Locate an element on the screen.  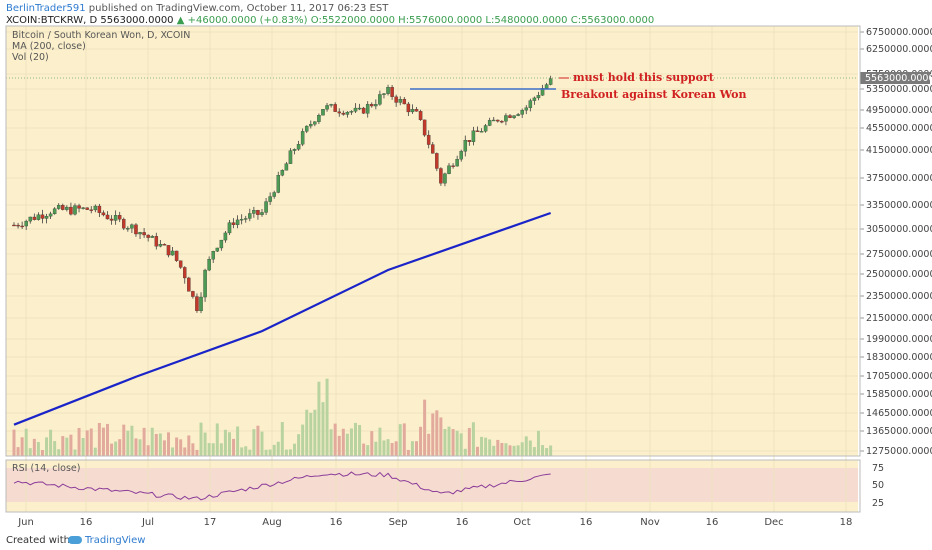
y-tick-label: 1365000.0000 is located at coordinates (899, 431).